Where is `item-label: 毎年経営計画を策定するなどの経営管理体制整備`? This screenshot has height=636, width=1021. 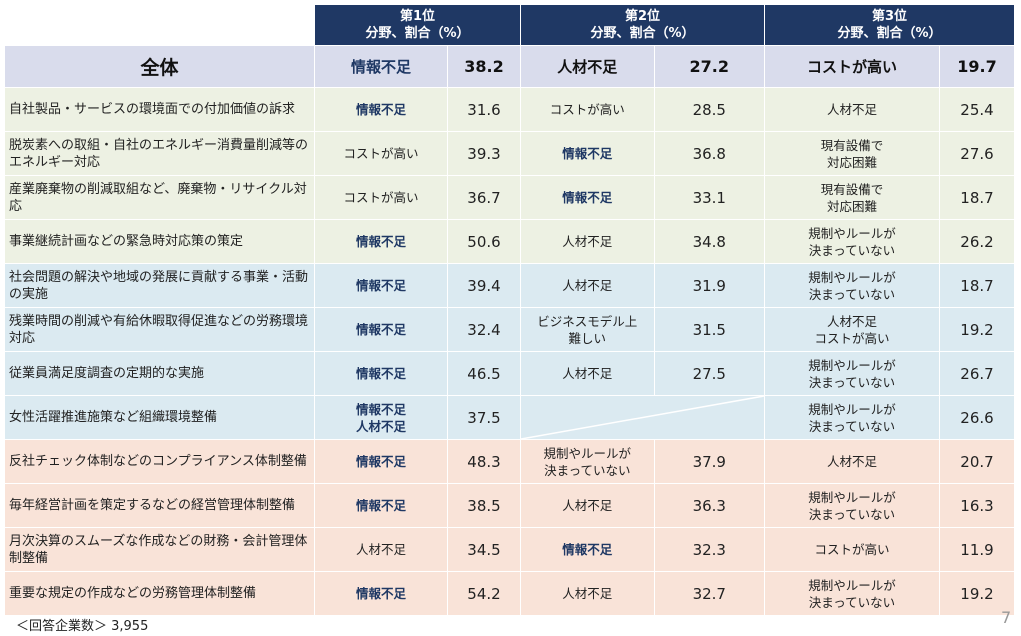
item-label: 毎年経営計画を策定するなどの経営管理体制整備 is located at coordinates (159, 505).